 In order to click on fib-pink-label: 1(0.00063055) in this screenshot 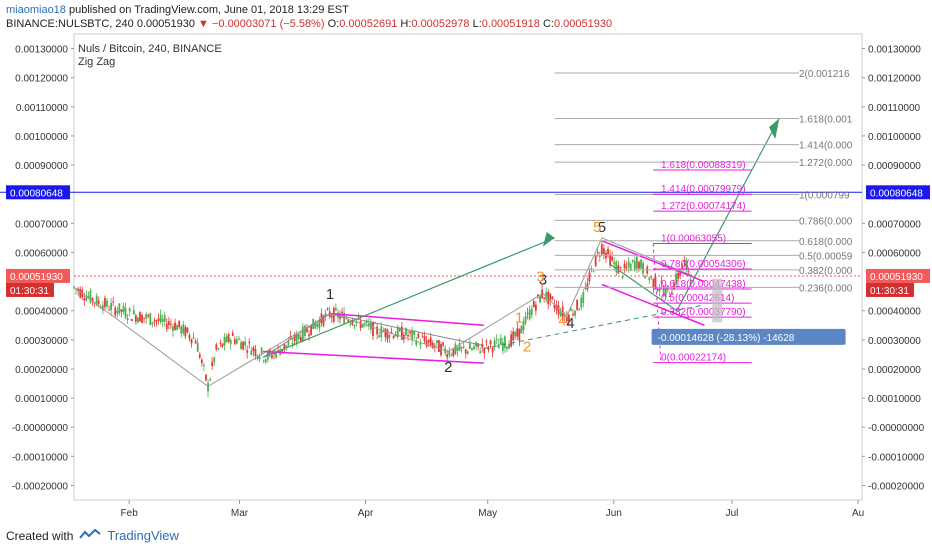, I will do `click(693, 239)`.